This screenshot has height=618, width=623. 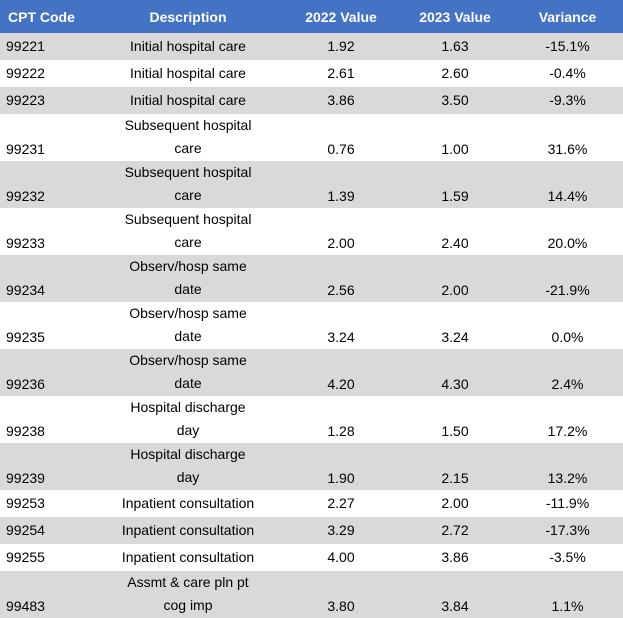 I want to click on value-2022-cell: 3.29, so click(x=341, y=530).